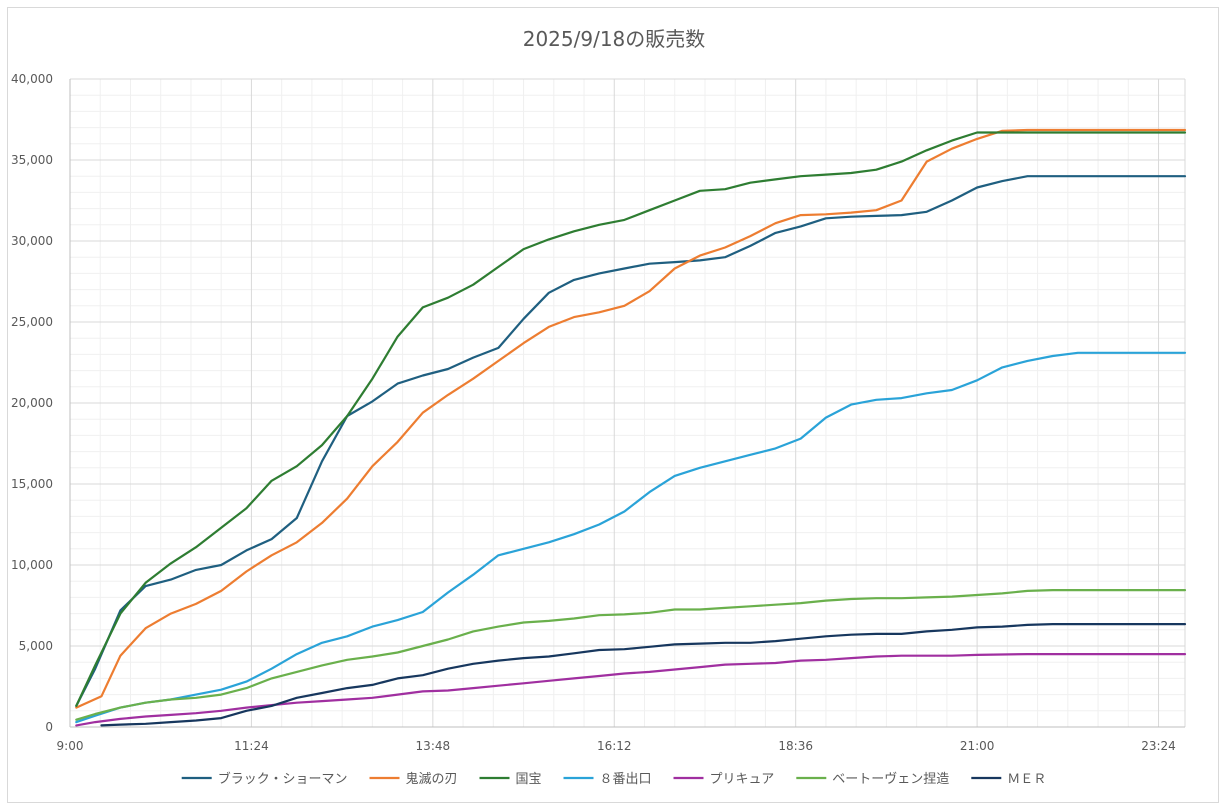  Describe the element at coordinates (510, 779) in the screenshot. I see `legend-item-3: 国宝` at that location.